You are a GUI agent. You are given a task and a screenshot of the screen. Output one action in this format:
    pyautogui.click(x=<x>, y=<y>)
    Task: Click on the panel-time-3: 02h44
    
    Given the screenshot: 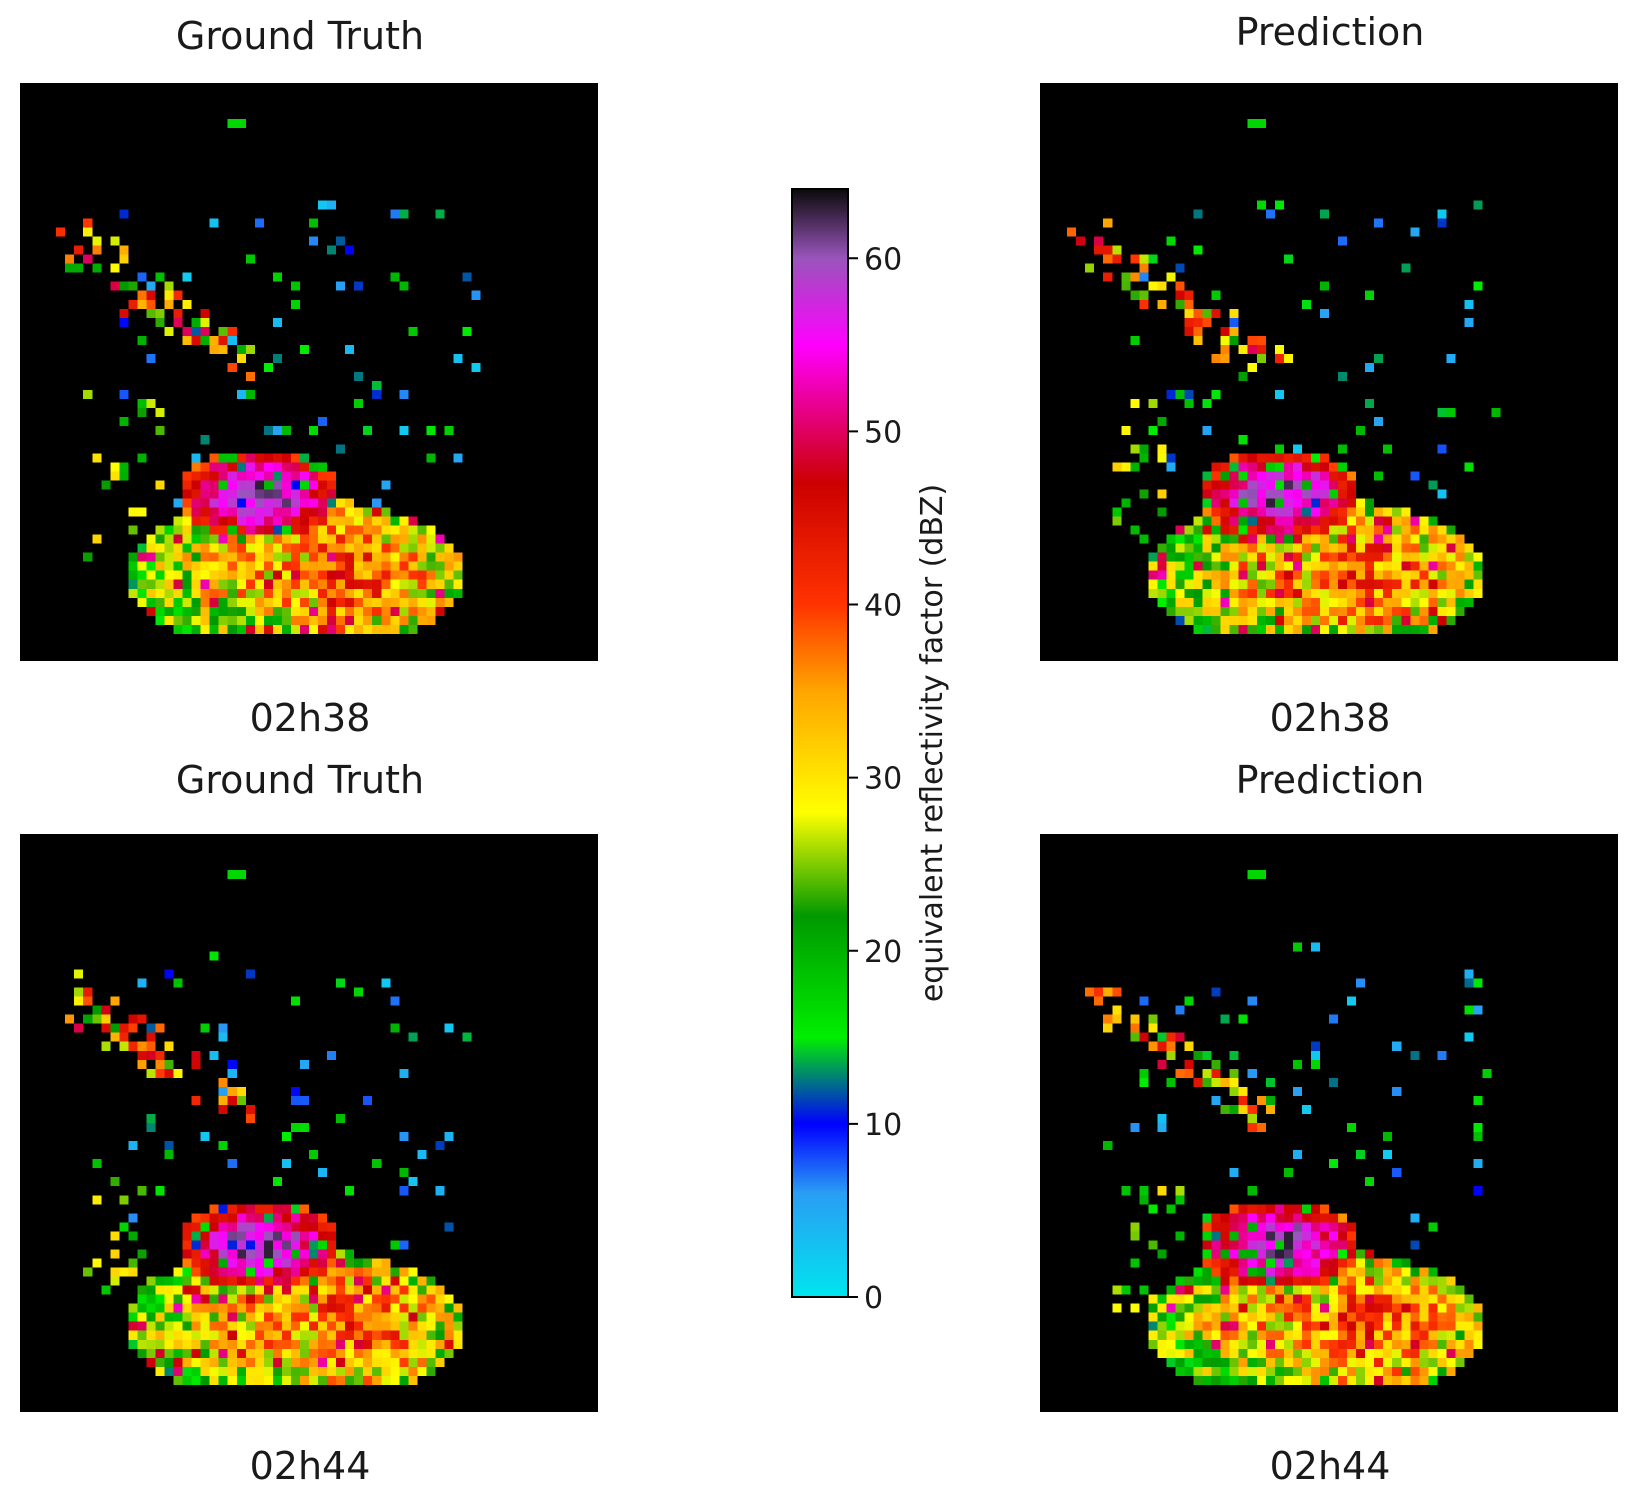 What is the action you would take?
    pyautogui.click(x=310, y=1466)
    